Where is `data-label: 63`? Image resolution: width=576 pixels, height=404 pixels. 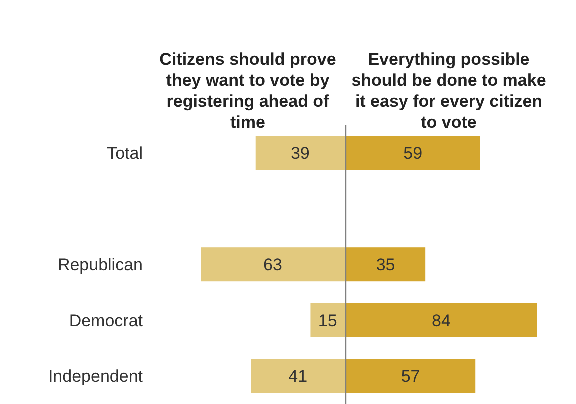 data-label: 63 is located at coordinates (273, 265).